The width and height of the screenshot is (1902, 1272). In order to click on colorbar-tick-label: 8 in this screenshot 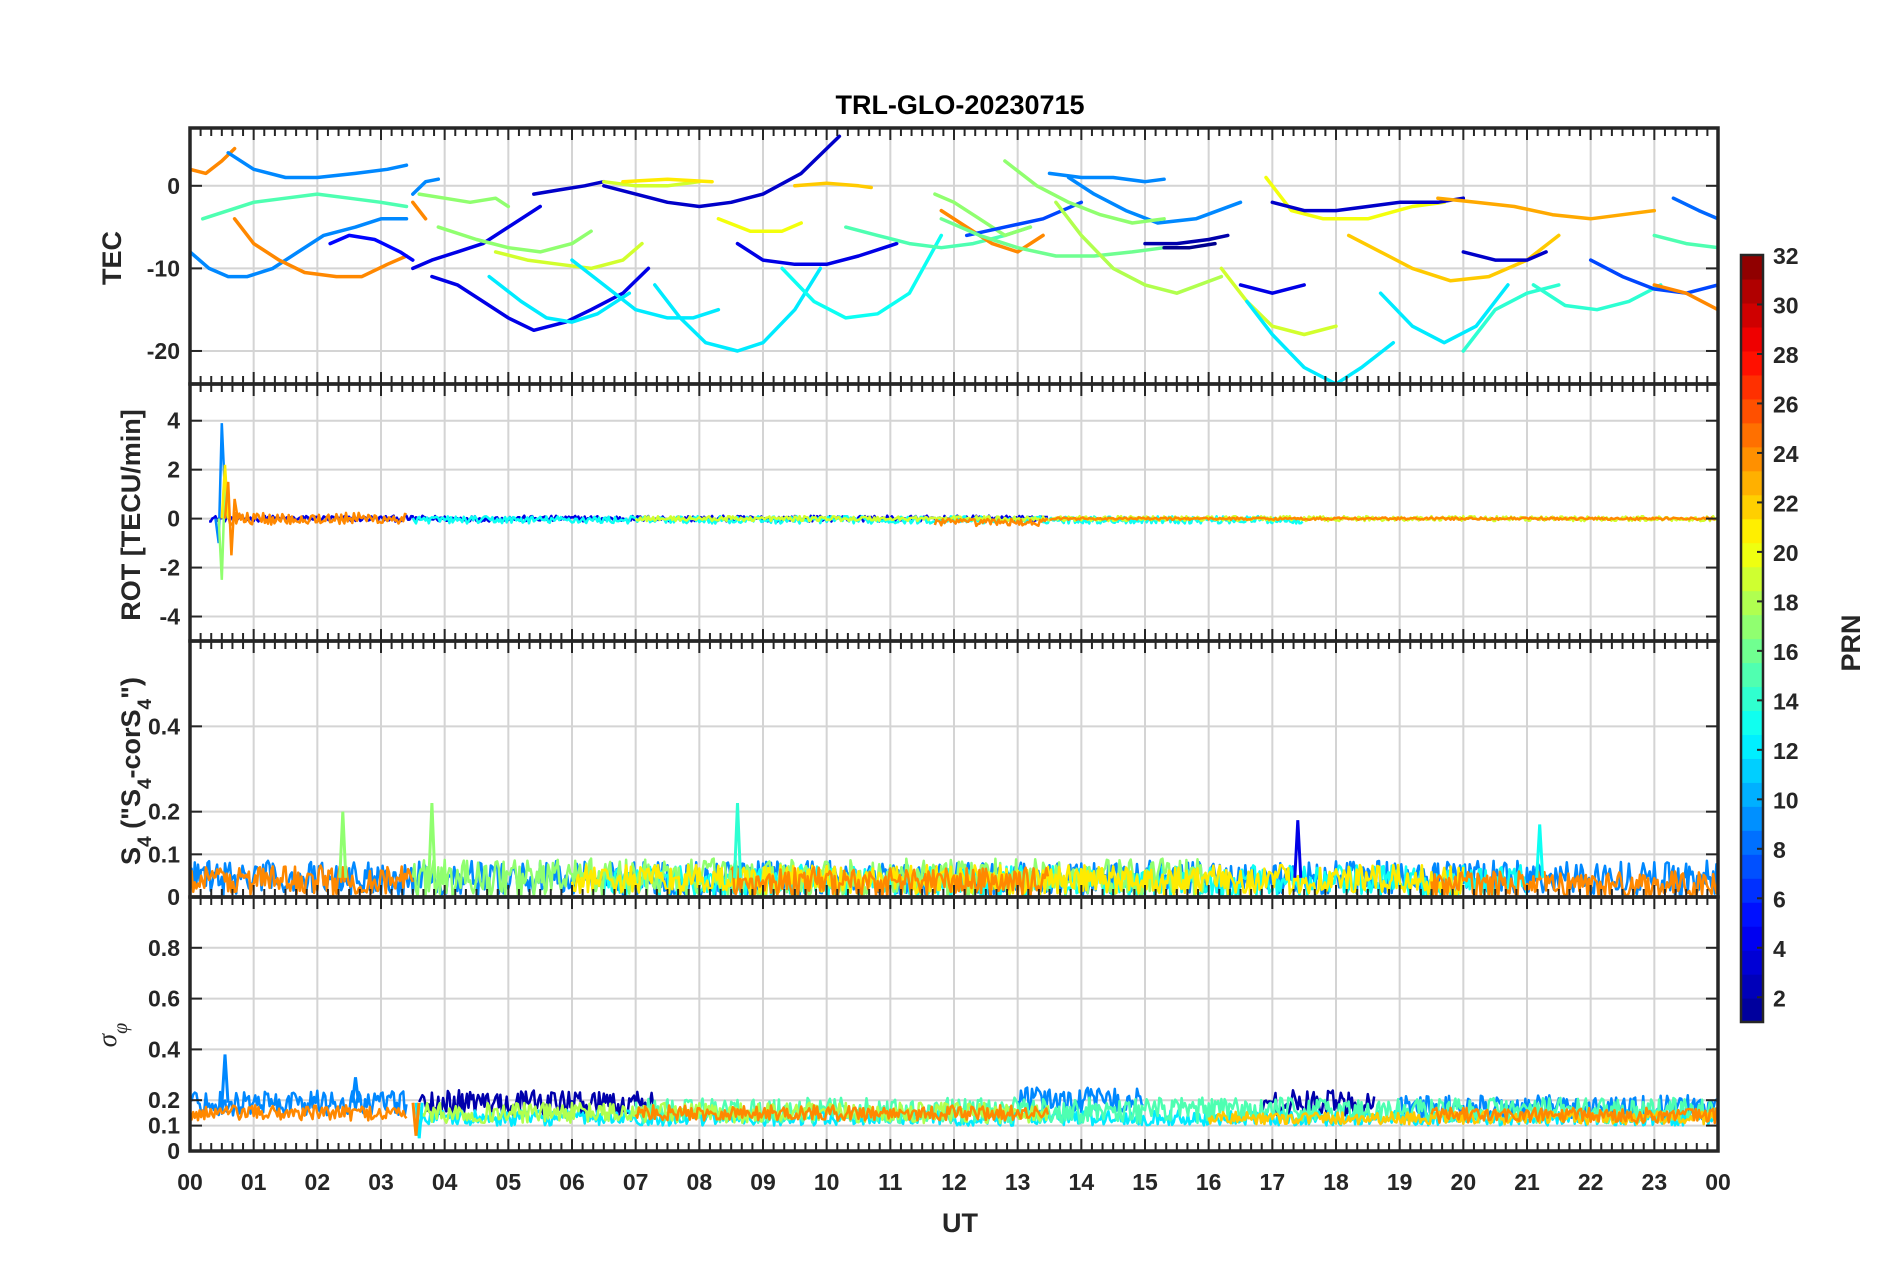, I will do `click(1779, 850)`.